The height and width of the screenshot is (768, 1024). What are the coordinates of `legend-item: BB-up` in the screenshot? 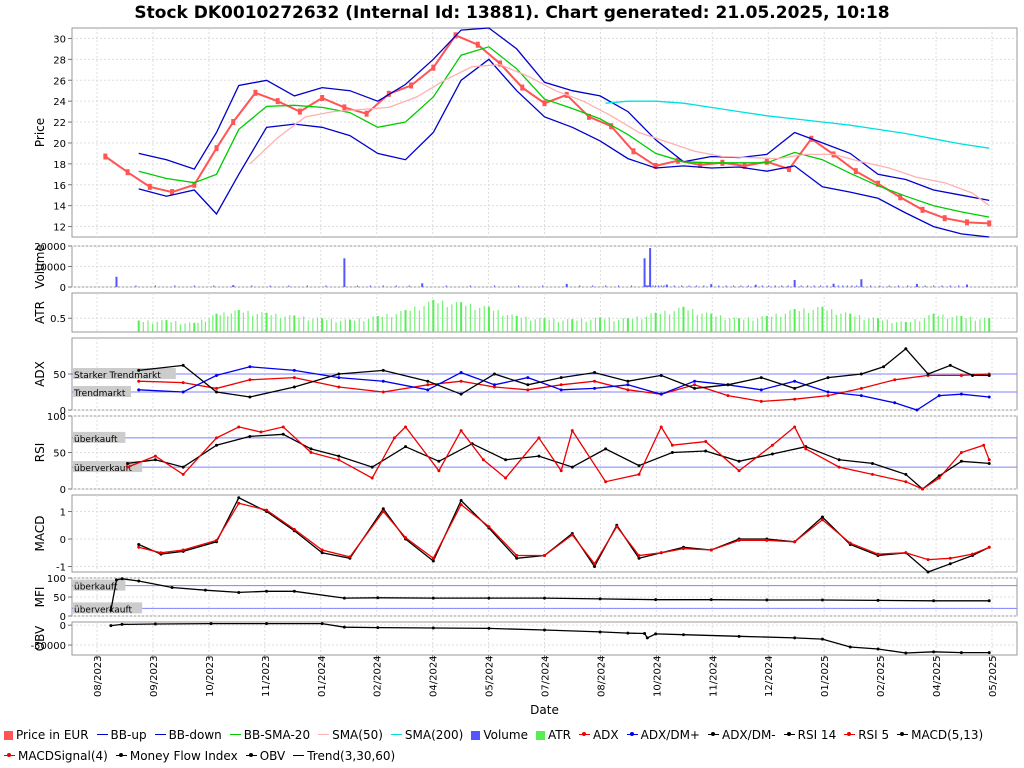 It's located at (121, 735).